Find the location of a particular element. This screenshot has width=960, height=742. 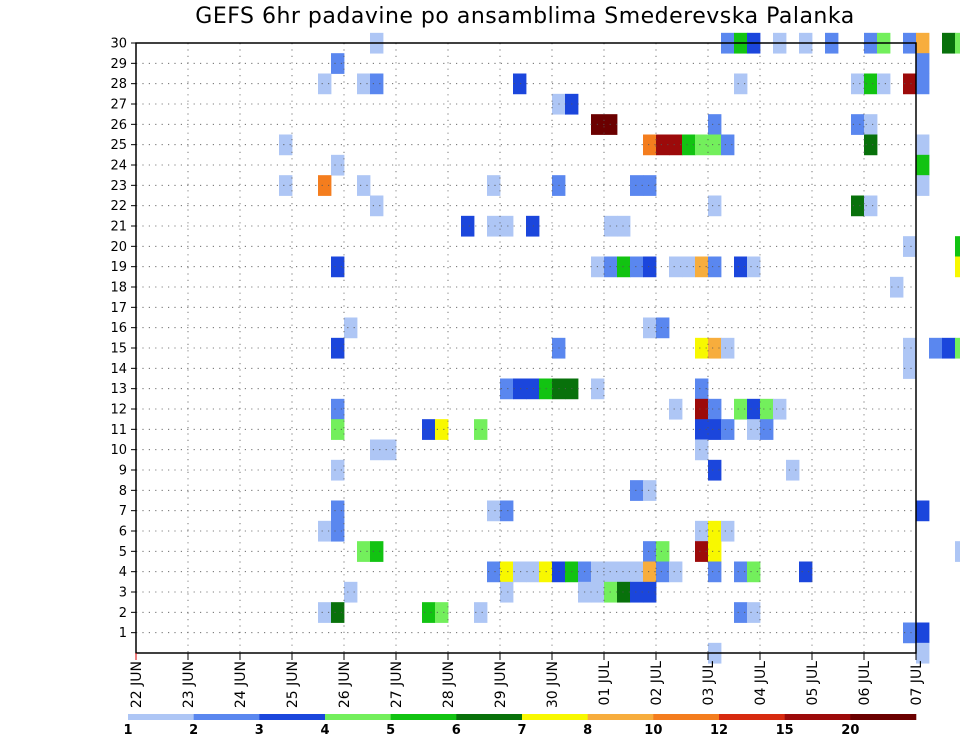

x-tick-label: 26 JUN is located at coordinates (345, 684).